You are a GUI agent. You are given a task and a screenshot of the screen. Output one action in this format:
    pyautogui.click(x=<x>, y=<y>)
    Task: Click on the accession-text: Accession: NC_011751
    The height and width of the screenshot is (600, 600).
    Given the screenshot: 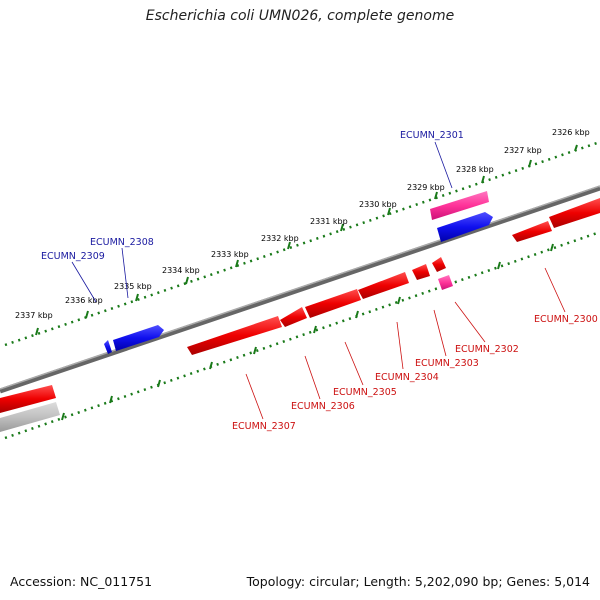 What is the action you would take?
    pyautogui.click(x=81, y=581)
    